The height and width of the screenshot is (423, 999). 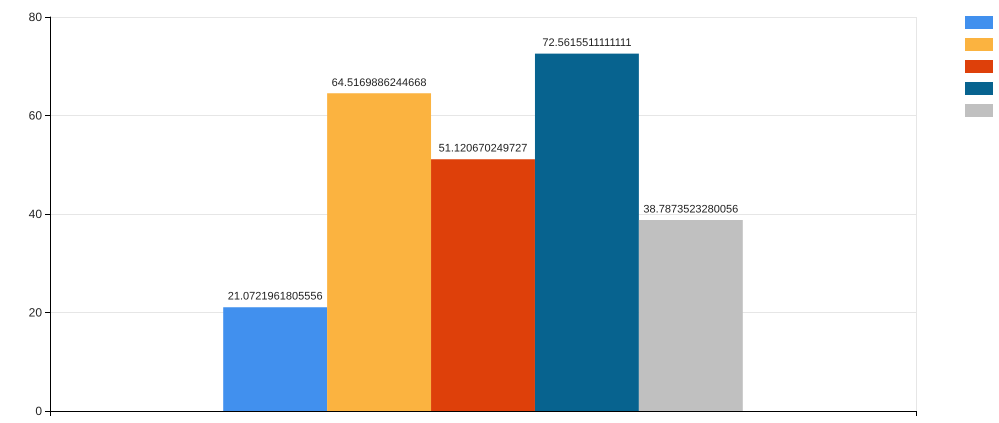 I want to click on y-tick-label: 60, so click(x=35, y=115).